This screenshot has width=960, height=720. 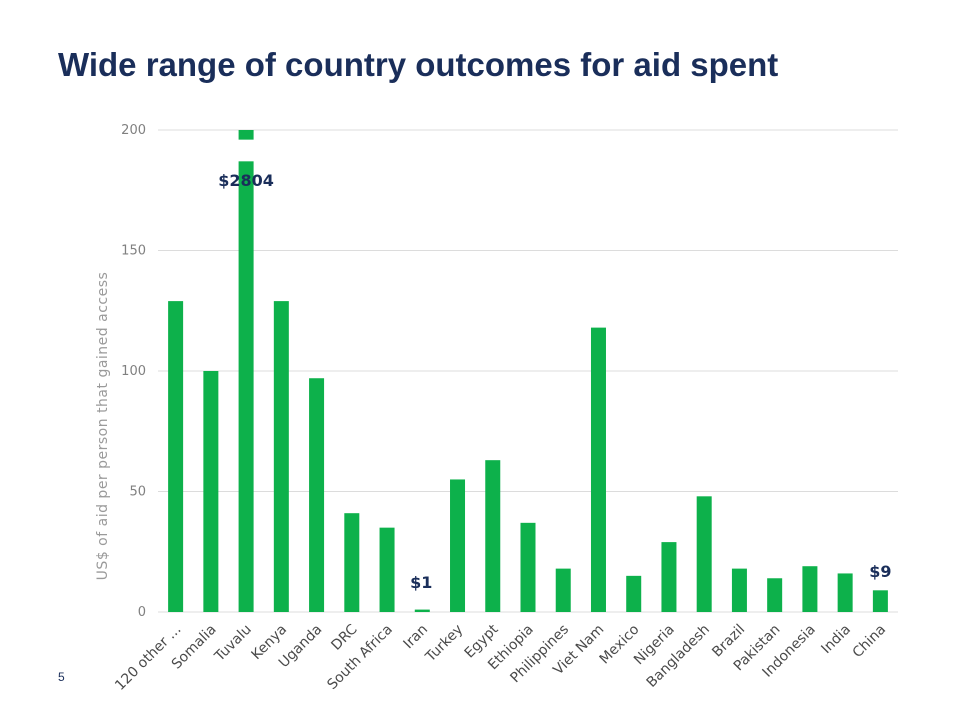 I want to click on data-label: $1, so click(x=421, y=582).